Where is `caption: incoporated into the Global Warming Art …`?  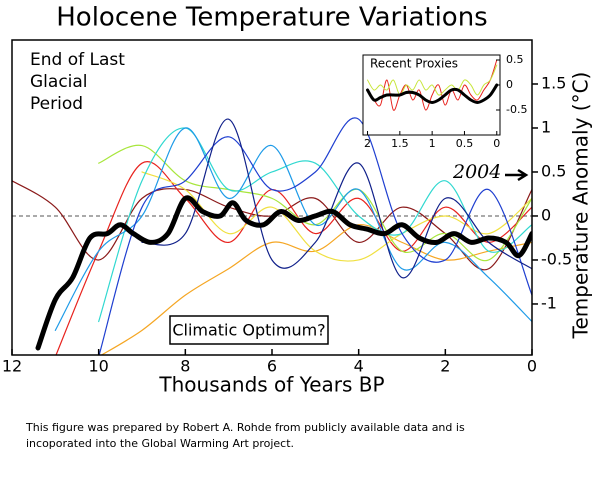 caption: incoporated into the Global Warming Art … is located at coordinates (160, 443).